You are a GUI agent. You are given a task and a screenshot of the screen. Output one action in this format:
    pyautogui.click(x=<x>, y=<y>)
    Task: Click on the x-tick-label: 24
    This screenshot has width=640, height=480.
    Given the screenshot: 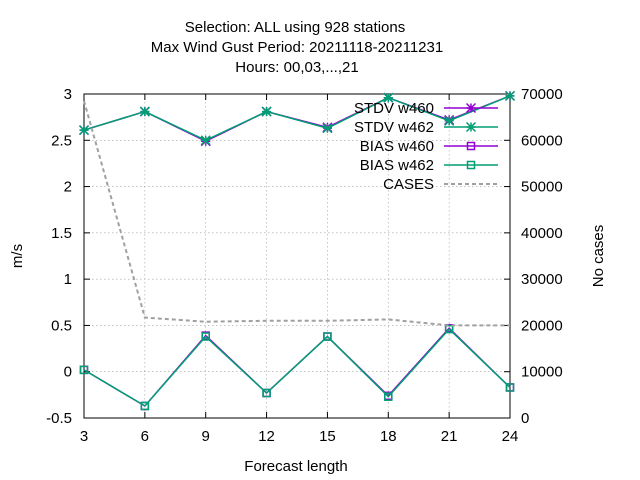 What is the action you would take?
    pyautogui.click(x=510, y=436)
    